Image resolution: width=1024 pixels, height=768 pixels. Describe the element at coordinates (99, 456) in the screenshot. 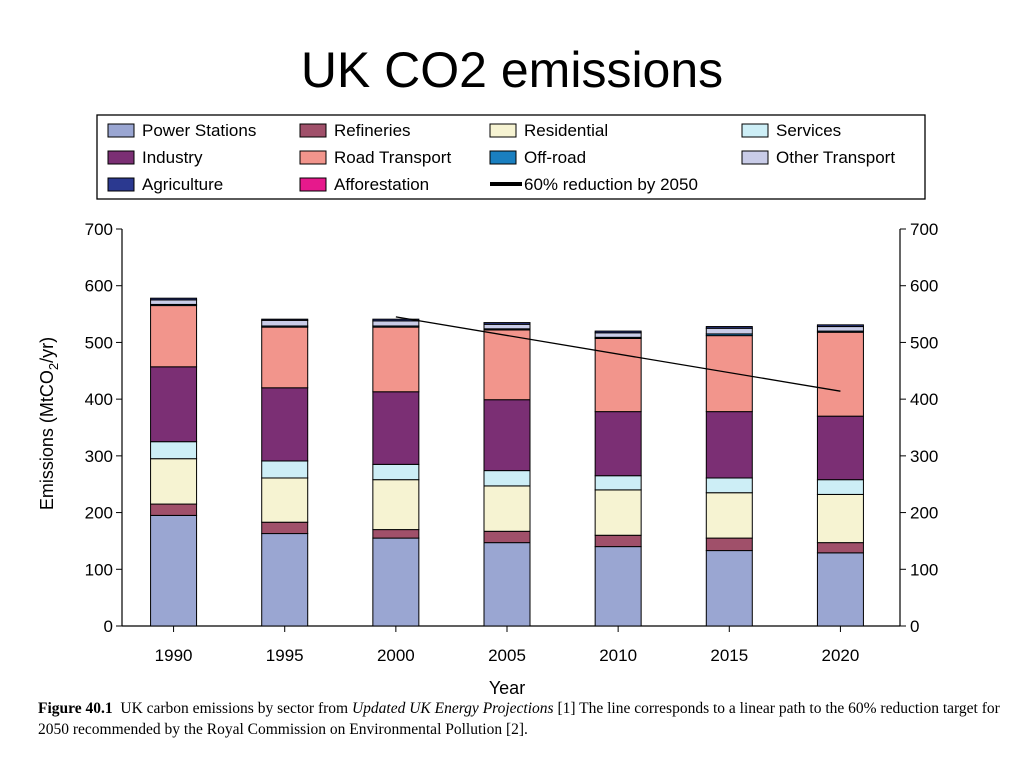

I see `y-tick-label-left: 300` at that location.